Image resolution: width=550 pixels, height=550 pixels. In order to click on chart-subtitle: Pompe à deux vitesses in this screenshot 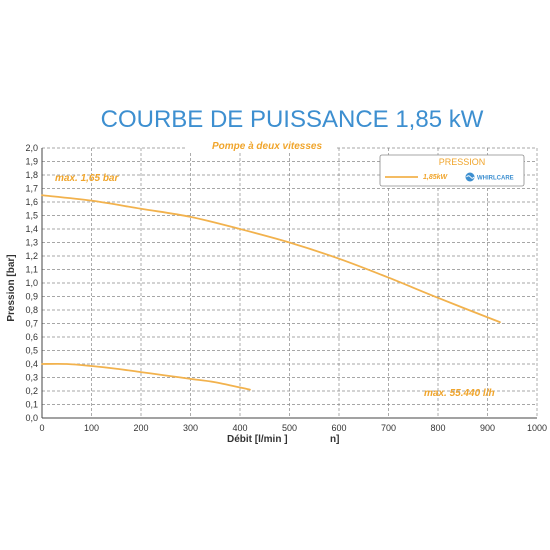, I will do `click(267, 146)`.